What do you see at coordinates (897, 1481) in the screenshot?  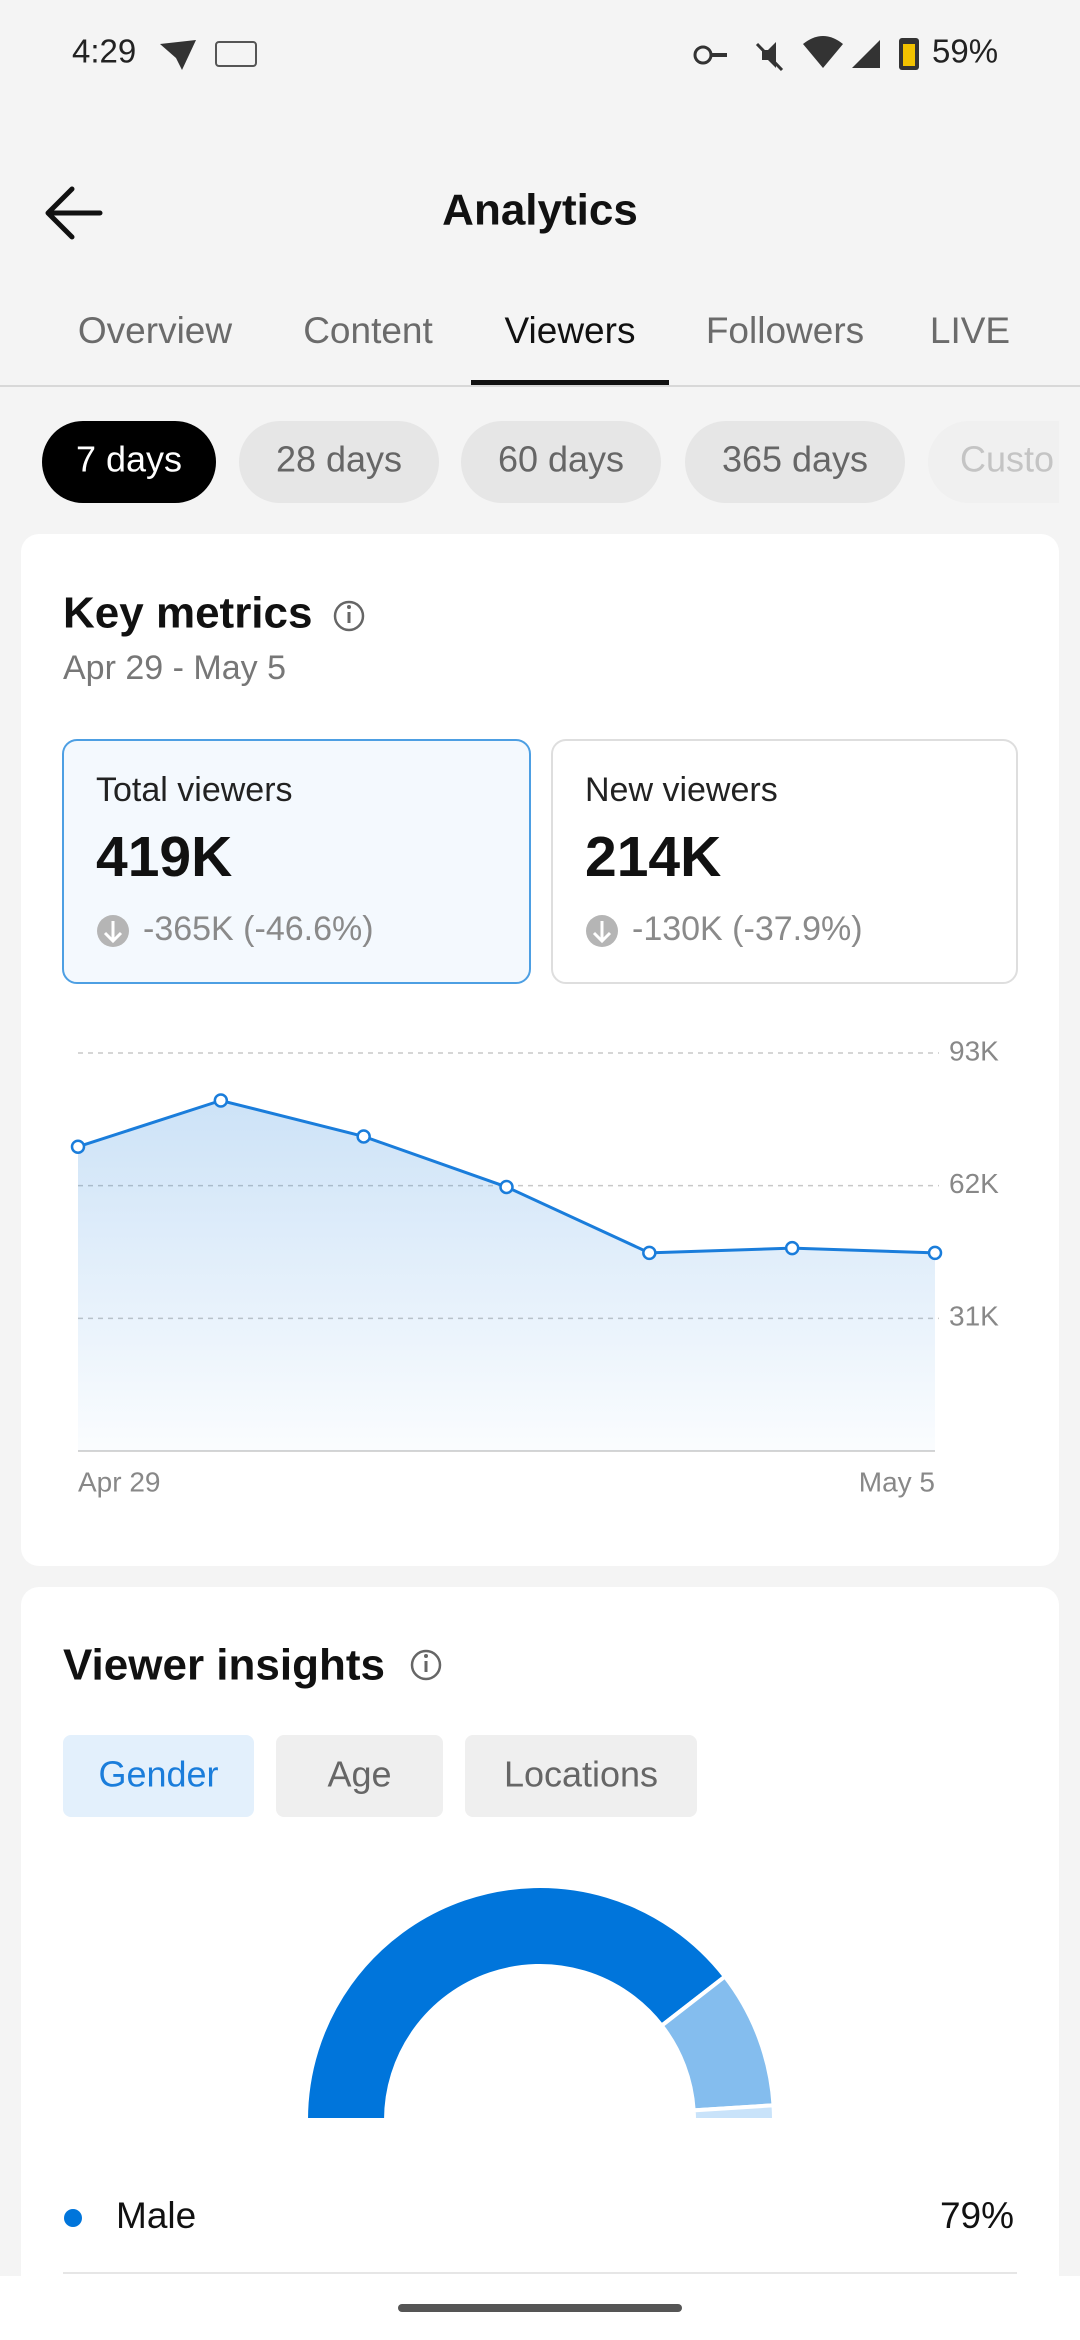 I see `x-tick-label: May 5` at bounding box center [897, 1481].